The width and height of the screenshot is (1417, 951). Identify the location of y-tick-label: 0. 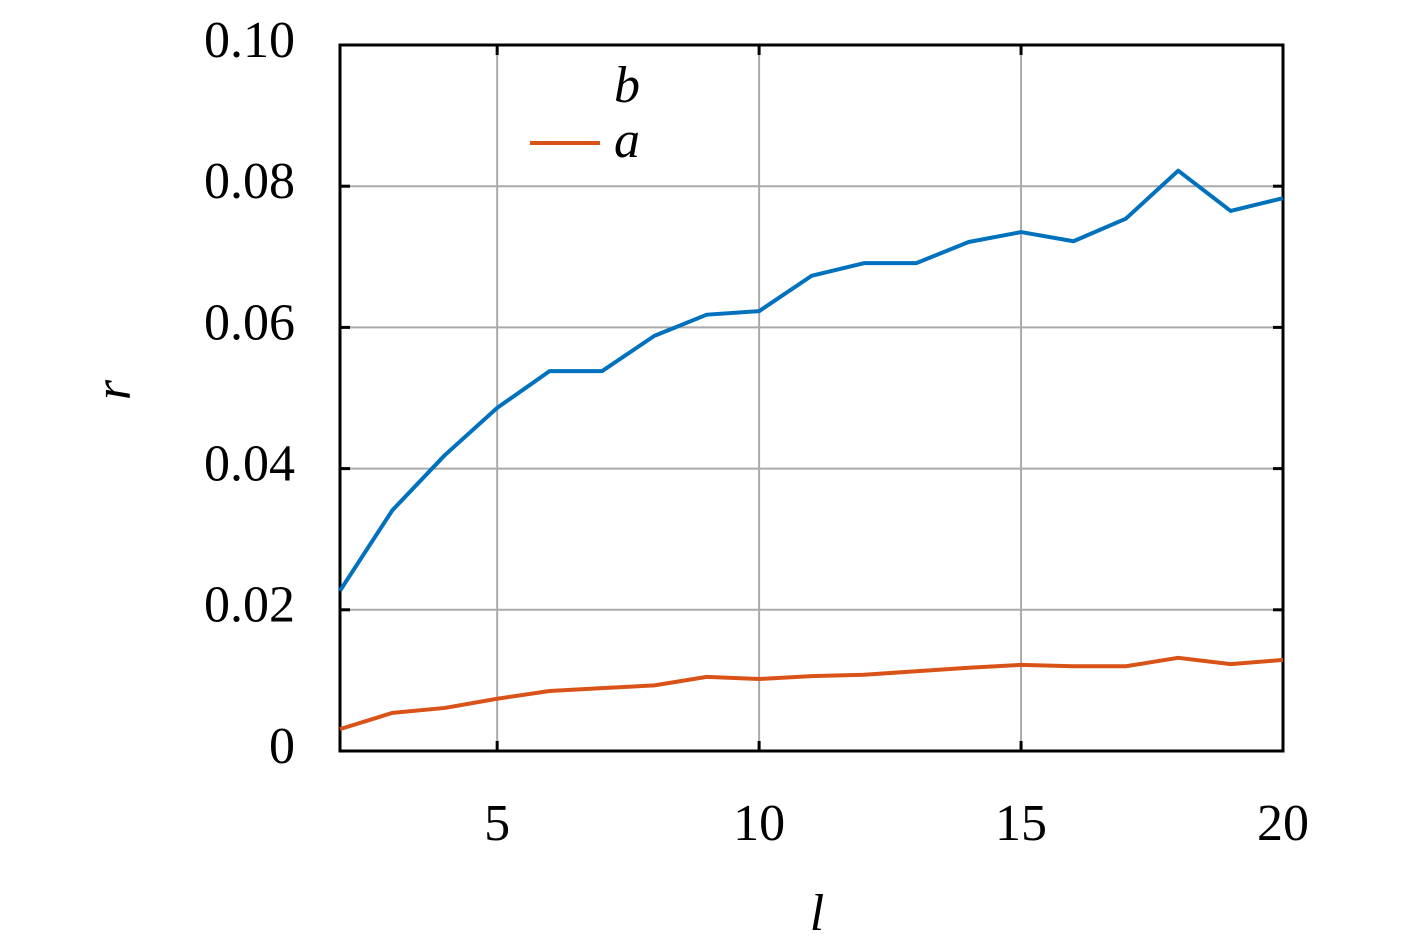
(282, 746).